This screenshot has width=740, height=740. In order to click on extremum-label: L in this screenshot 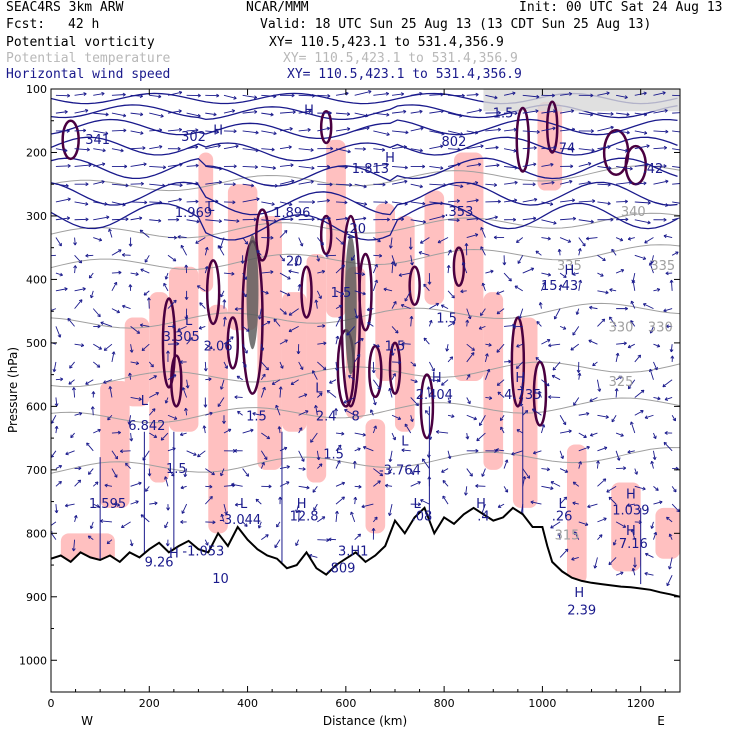, I will do `click(562, 504)`.